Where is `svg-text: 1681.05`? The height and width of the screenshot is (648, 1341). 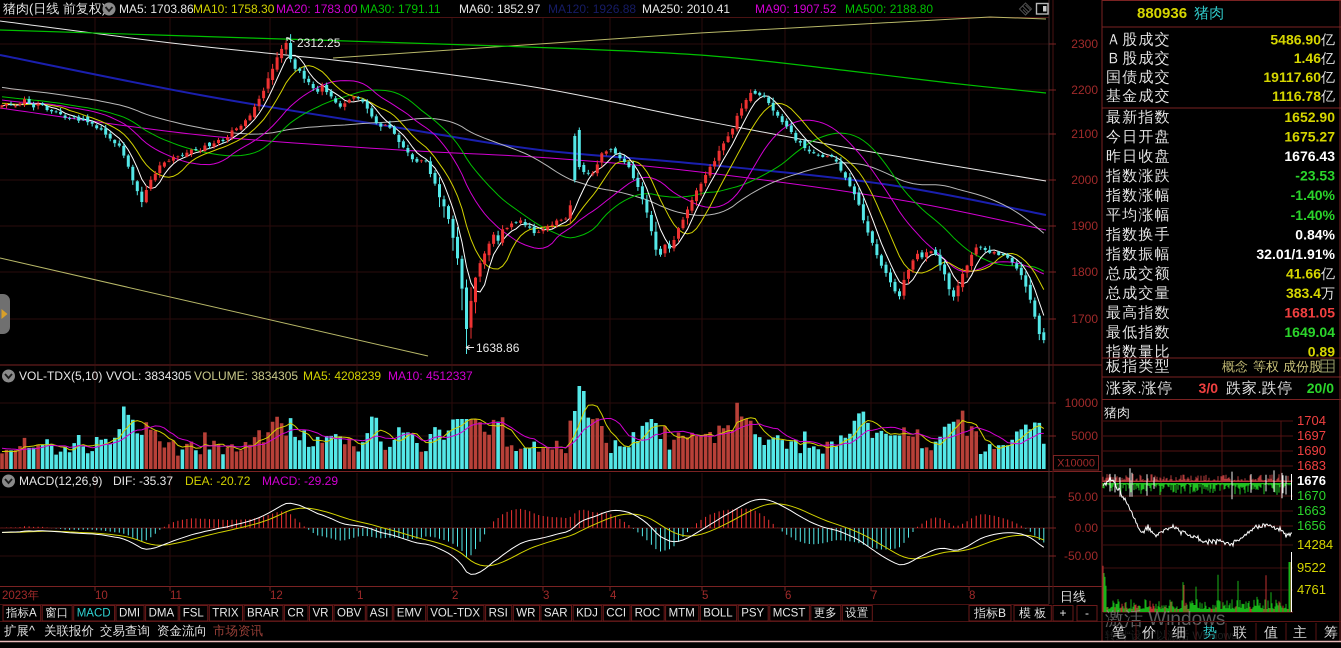 svg-text: 1681.05 is located at coordinates (1309, 313).